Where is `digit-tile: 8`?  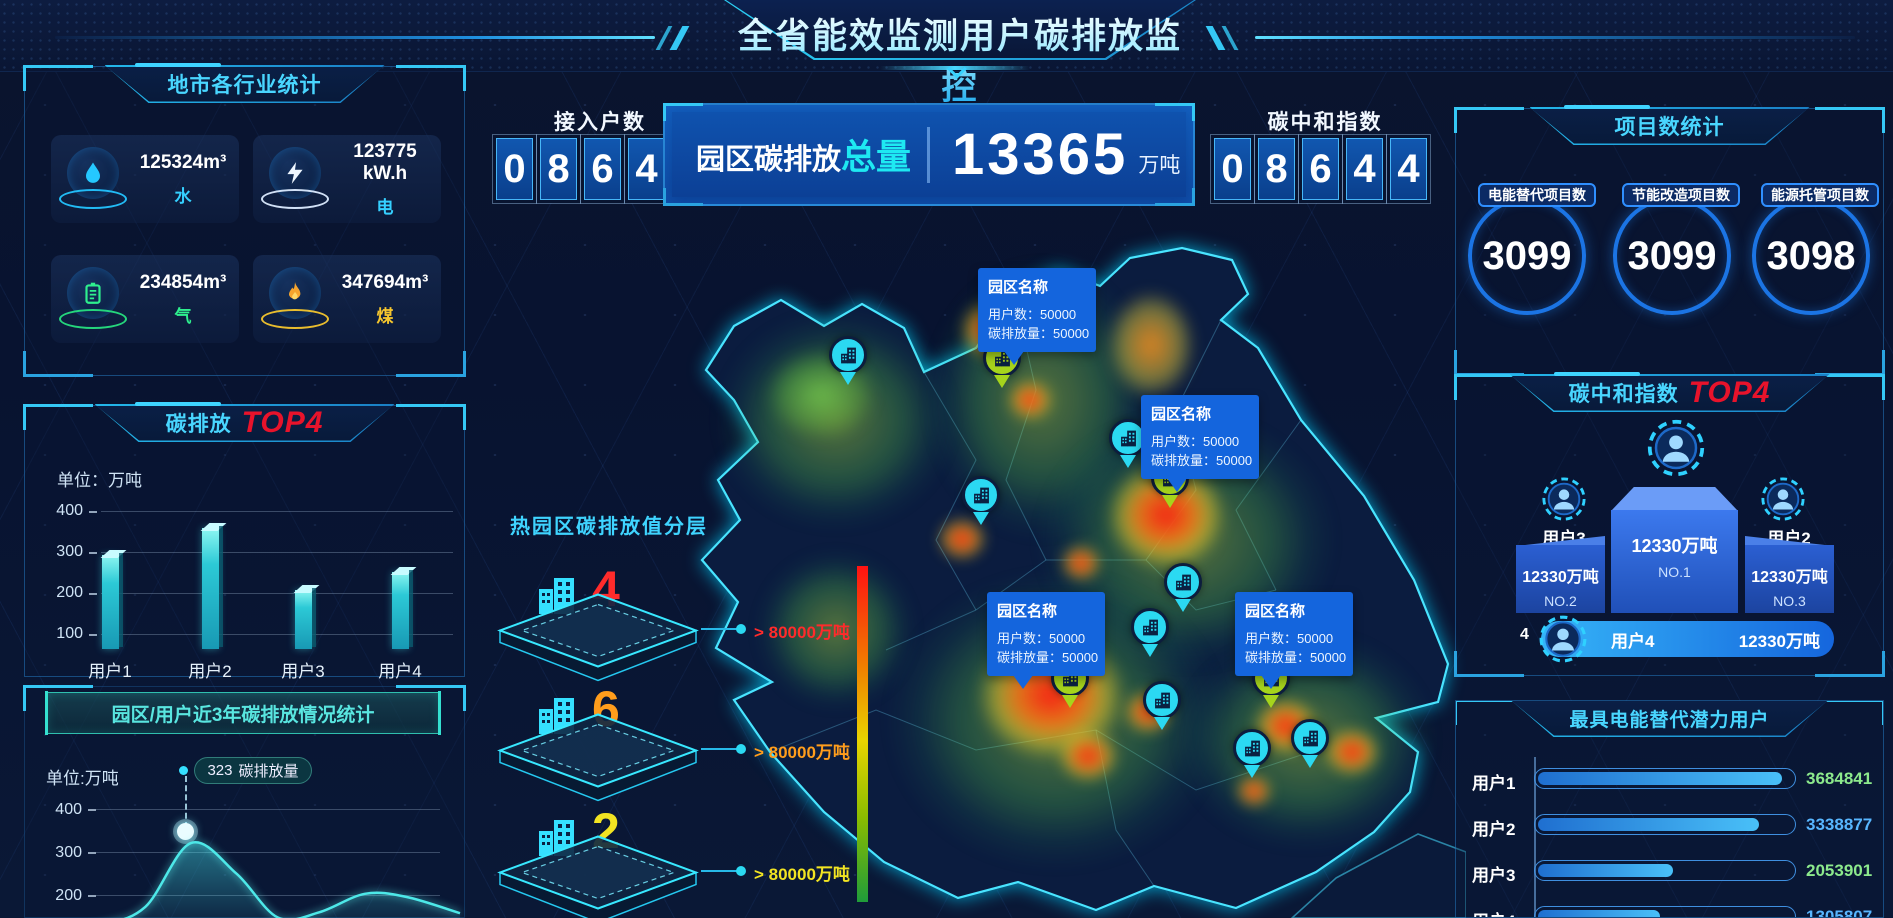
digit-tile: 8 is located at coordinates (1276, 169).